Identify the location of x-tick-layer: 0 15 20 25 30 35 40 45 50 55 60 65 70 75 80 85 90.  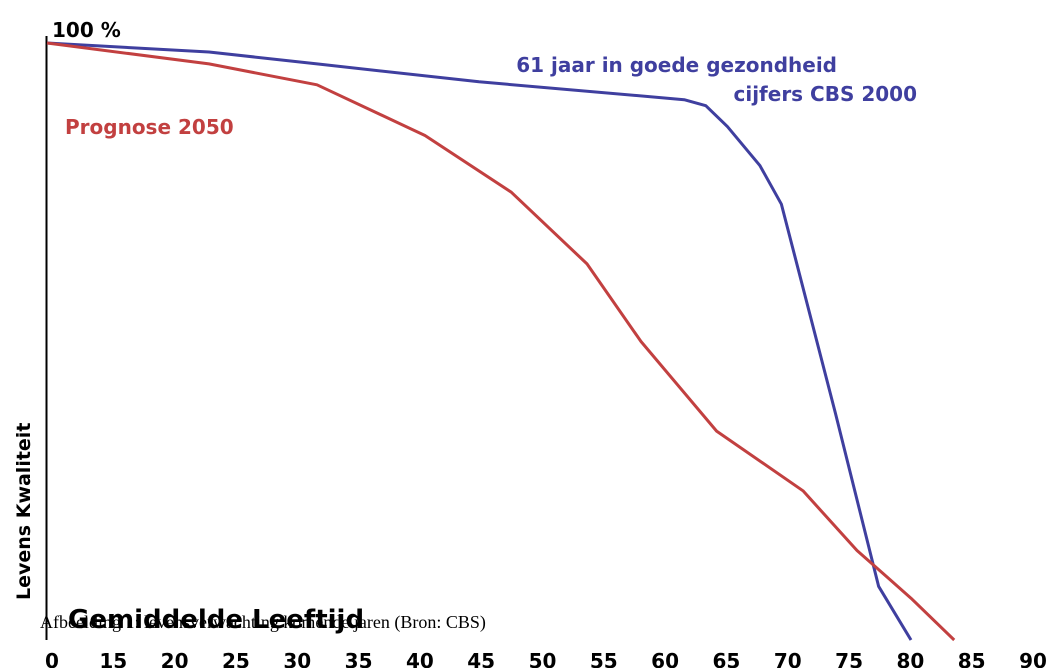
(546, 658).